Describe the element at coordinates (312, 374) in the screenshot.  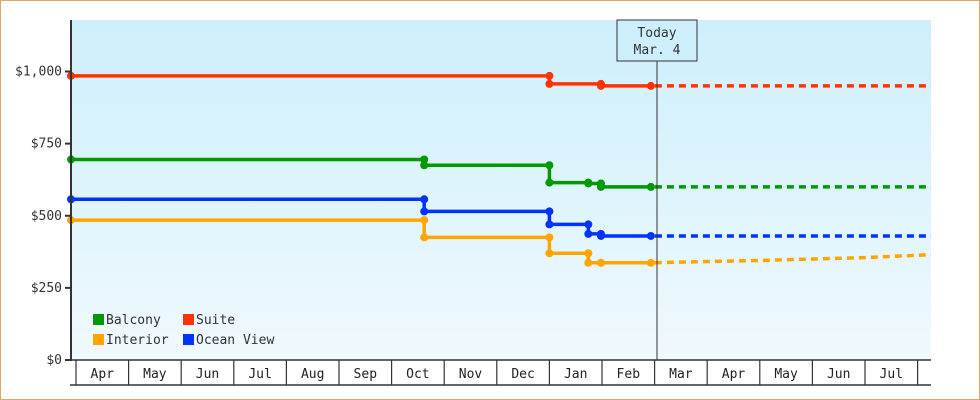
I see `x-tick-label: Aug` at that location.